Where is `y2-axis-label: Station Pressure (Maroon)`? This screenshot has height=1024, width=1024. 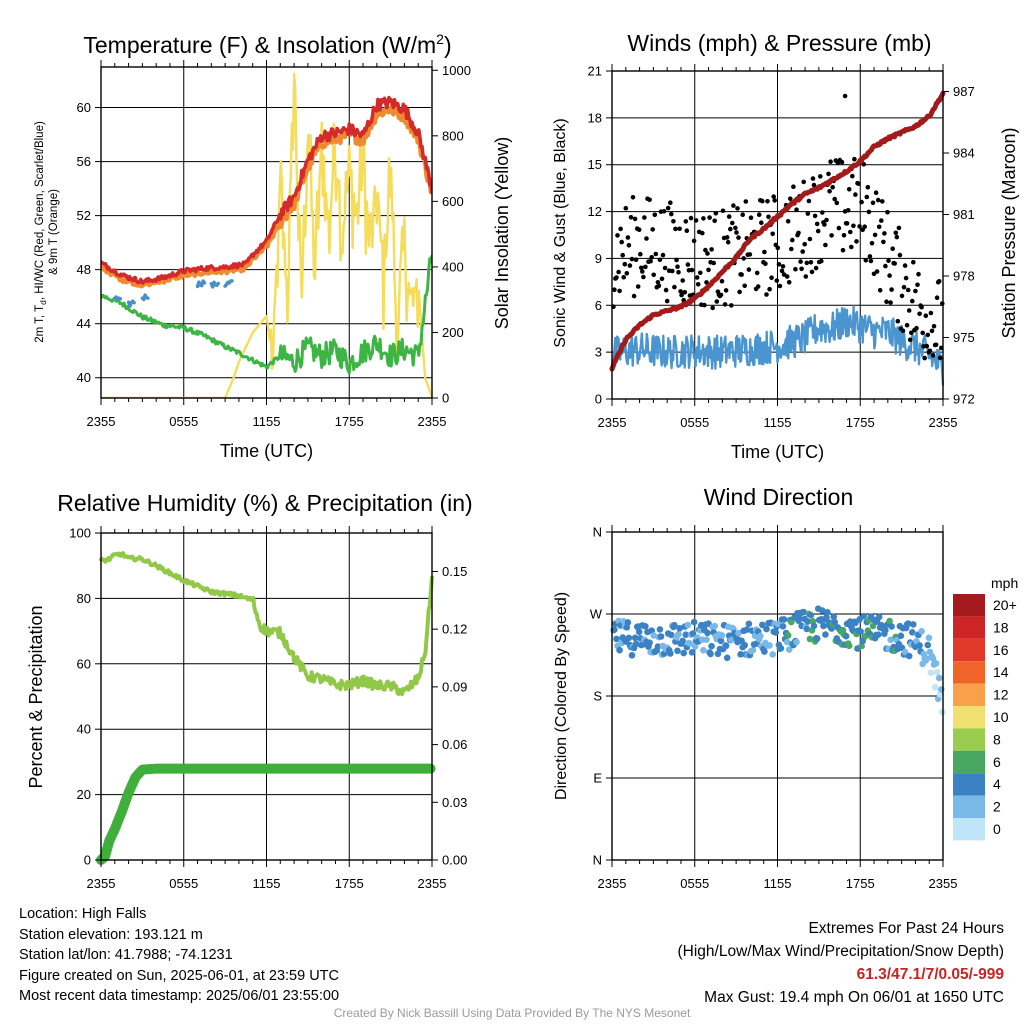
y2-axis-label: Station Pressure (Maroon) is located at coordinates (1009, 232).